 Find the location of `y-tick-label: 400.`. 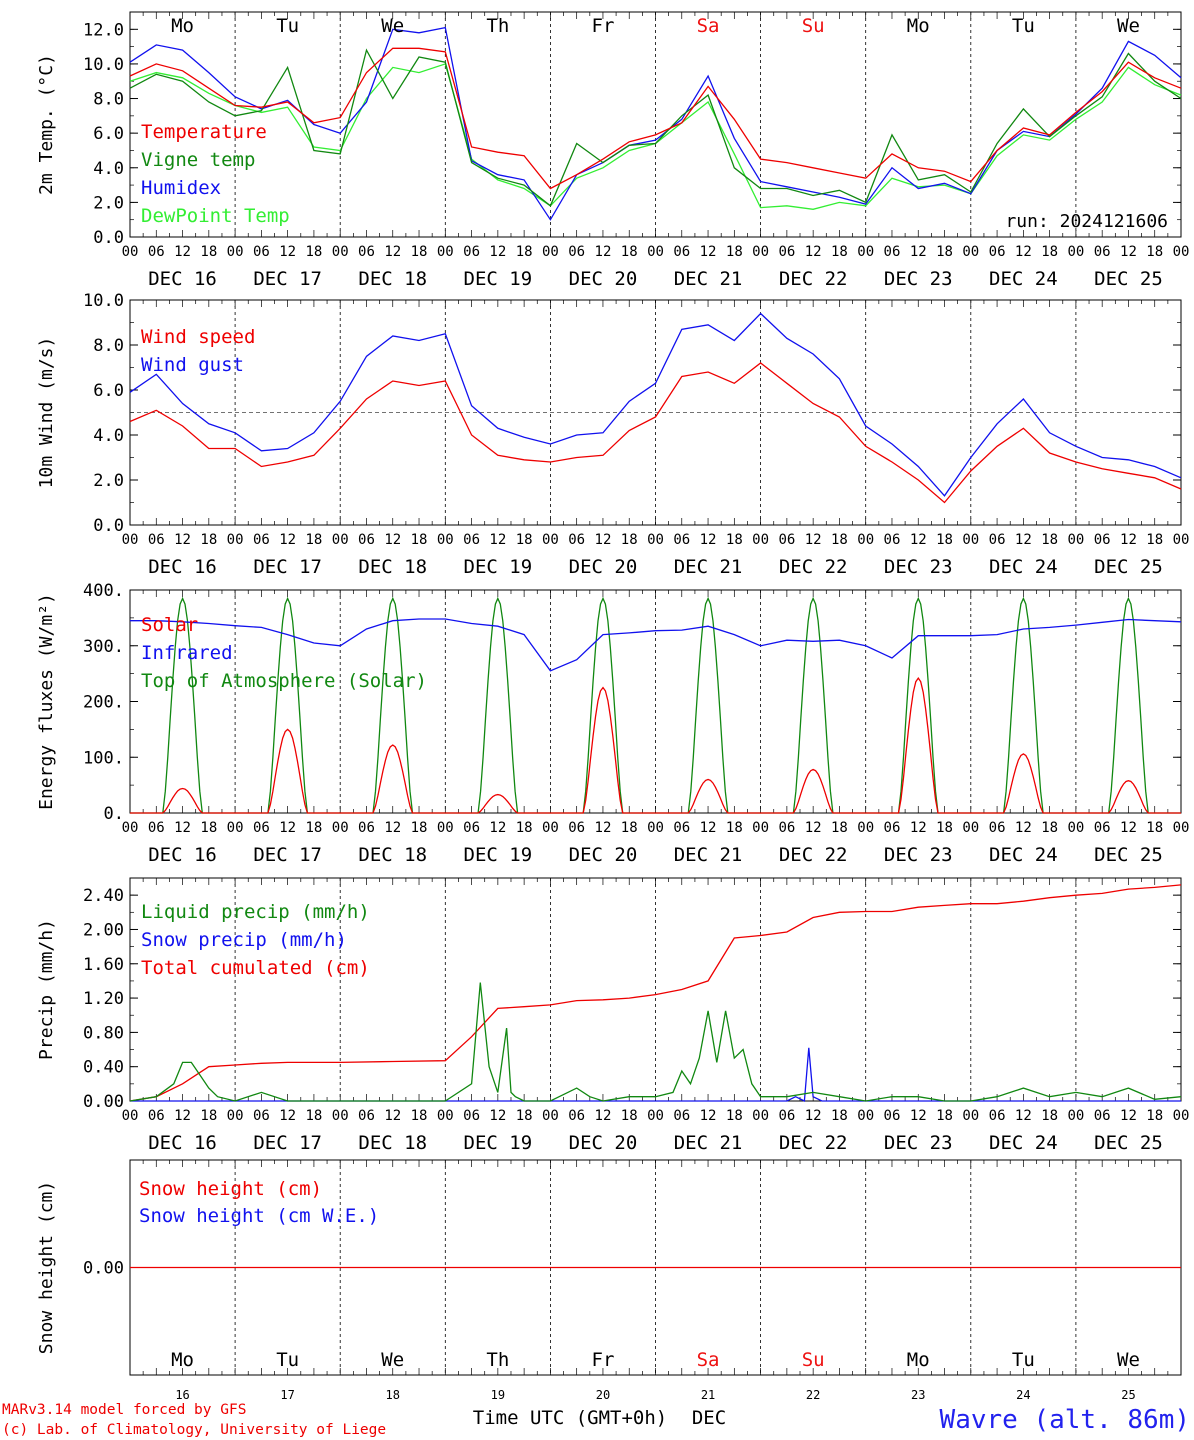

y-tick-label: 400. is located at coordinates (103, 591).